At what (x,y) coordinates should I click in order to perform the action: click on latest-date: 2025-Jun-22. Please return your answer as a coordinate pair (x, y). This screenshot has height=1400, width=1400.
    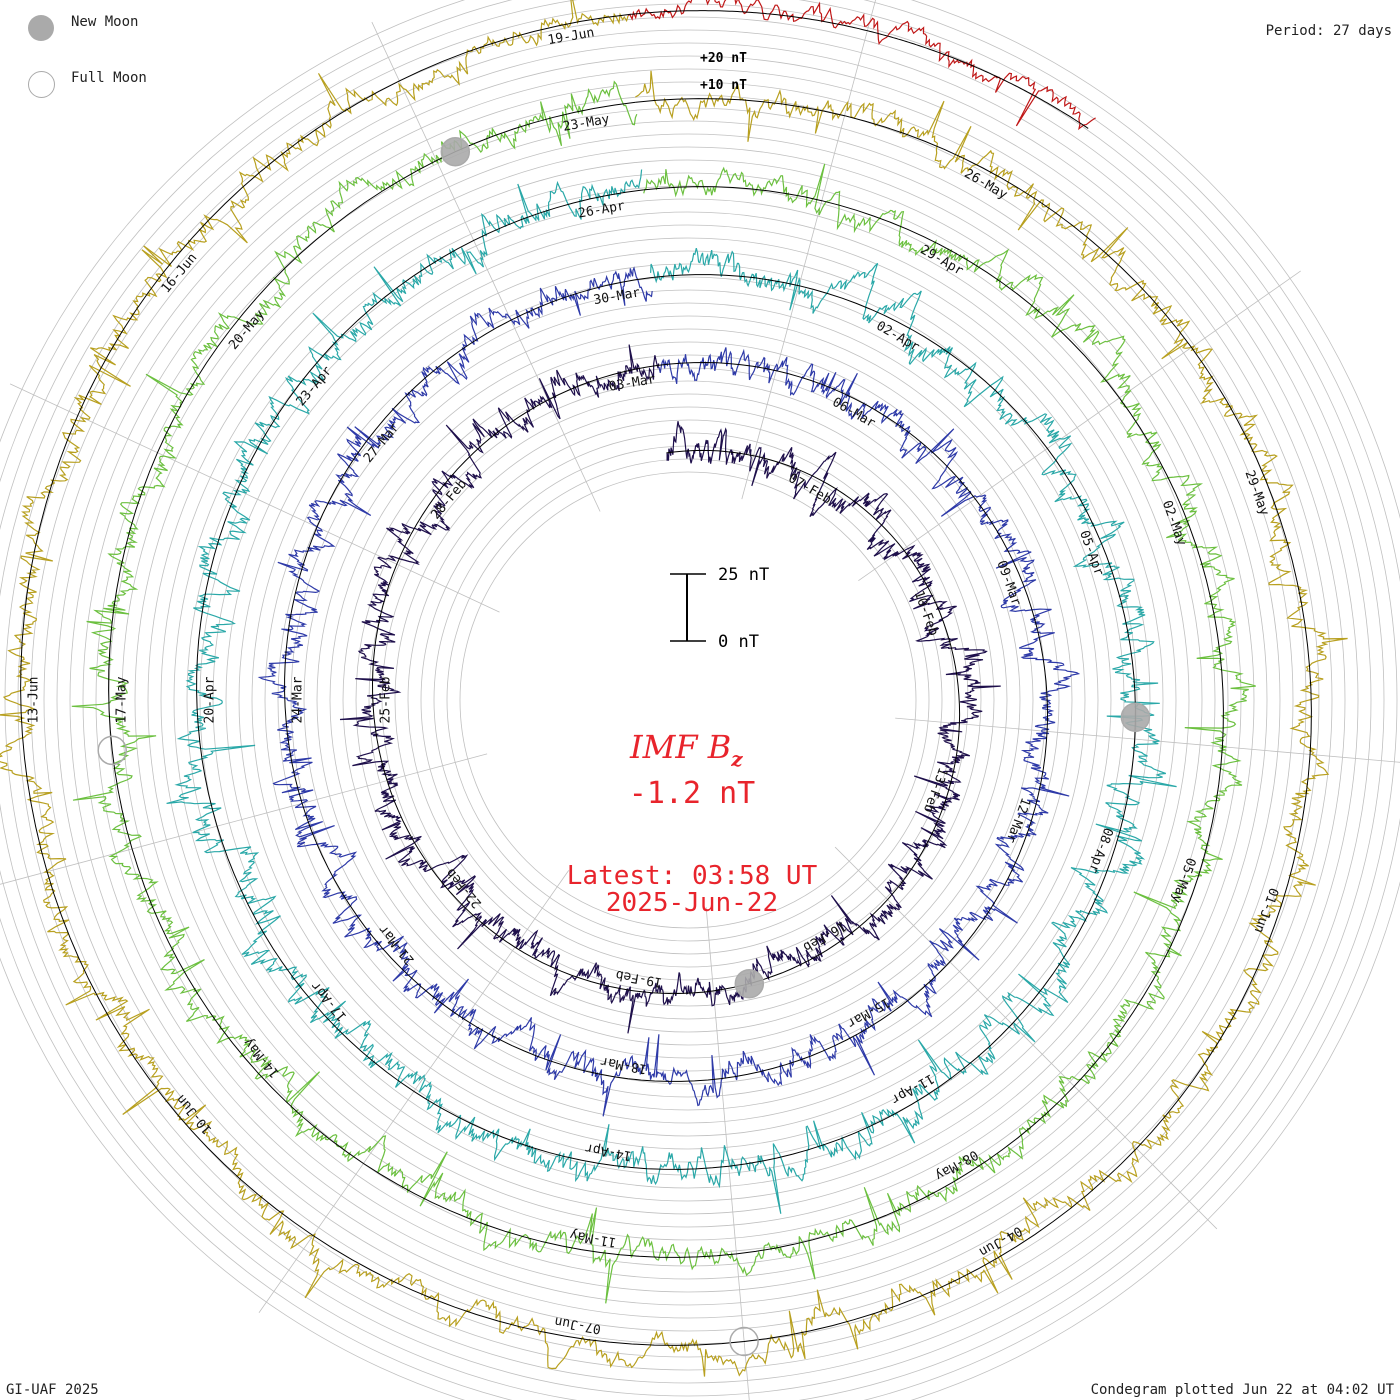
    Looking at the image, I should click on (692, 903).